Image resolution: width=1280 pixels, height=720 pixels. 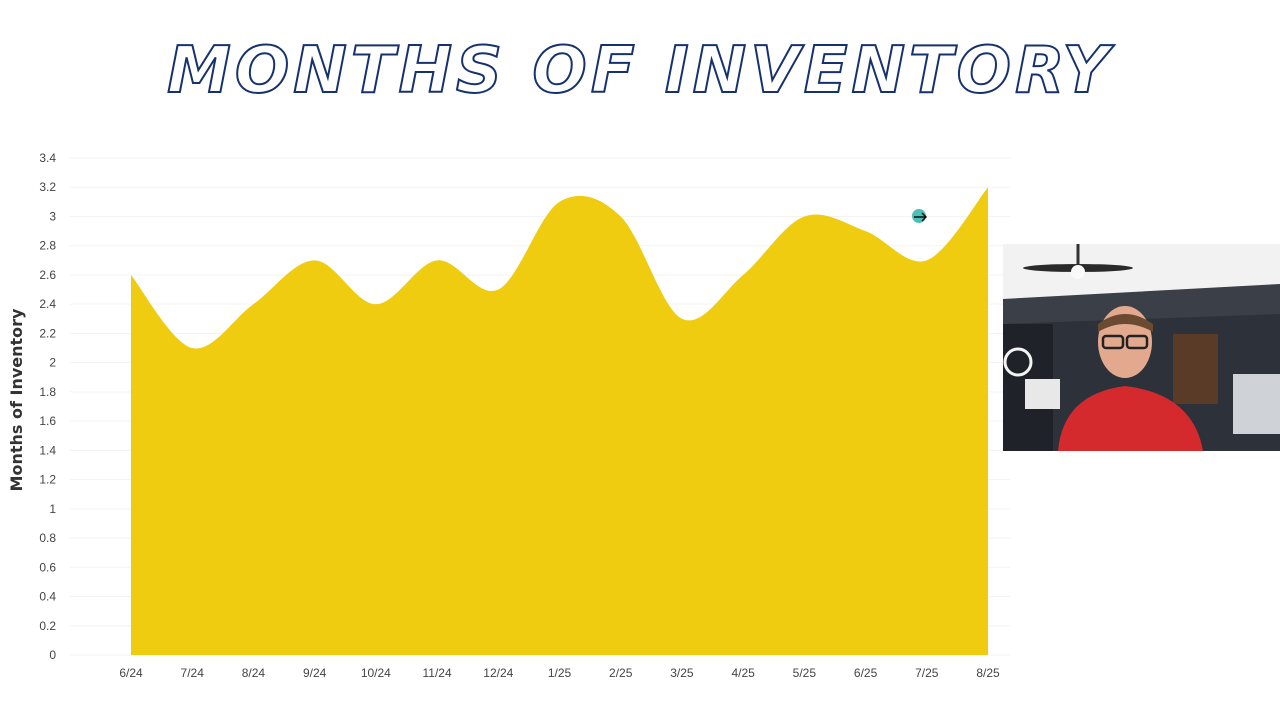 What do you see at coordinates (927, 673) in the screenshot?
I see `x-tick-label: 7/25` at bounding box center [927, 673].